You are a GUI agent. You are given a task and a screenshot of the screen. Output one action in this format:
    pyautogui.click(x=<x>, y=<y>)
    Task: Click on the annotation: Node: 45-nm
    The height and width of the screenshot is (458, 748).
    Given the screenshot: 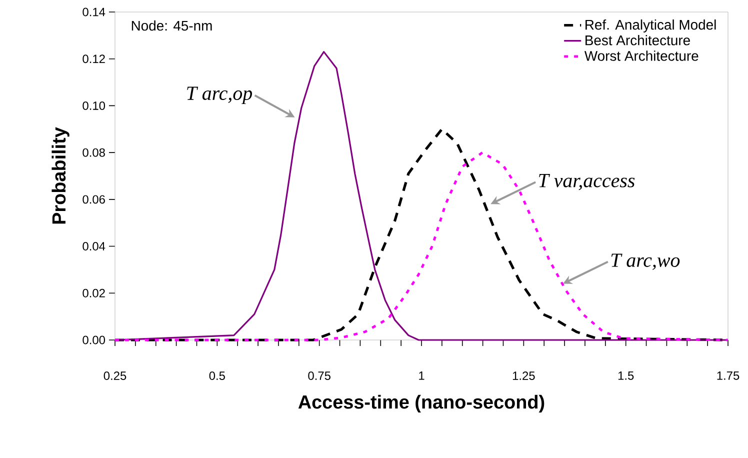 What is the action you would take?
    pyautogui.click(x=172, y=25)
    